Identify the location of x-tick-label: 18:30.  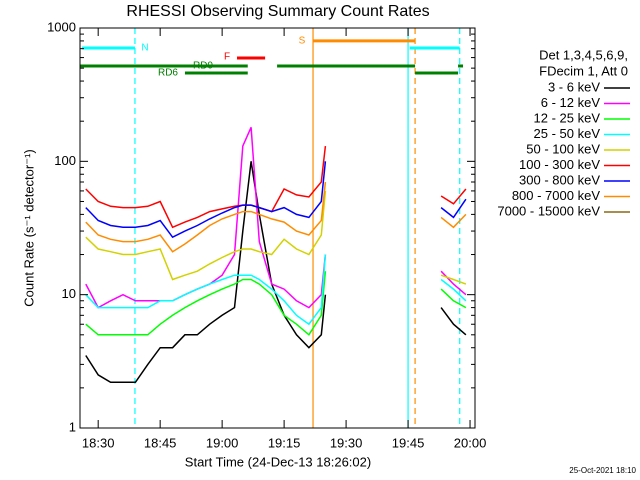
(98, 442).